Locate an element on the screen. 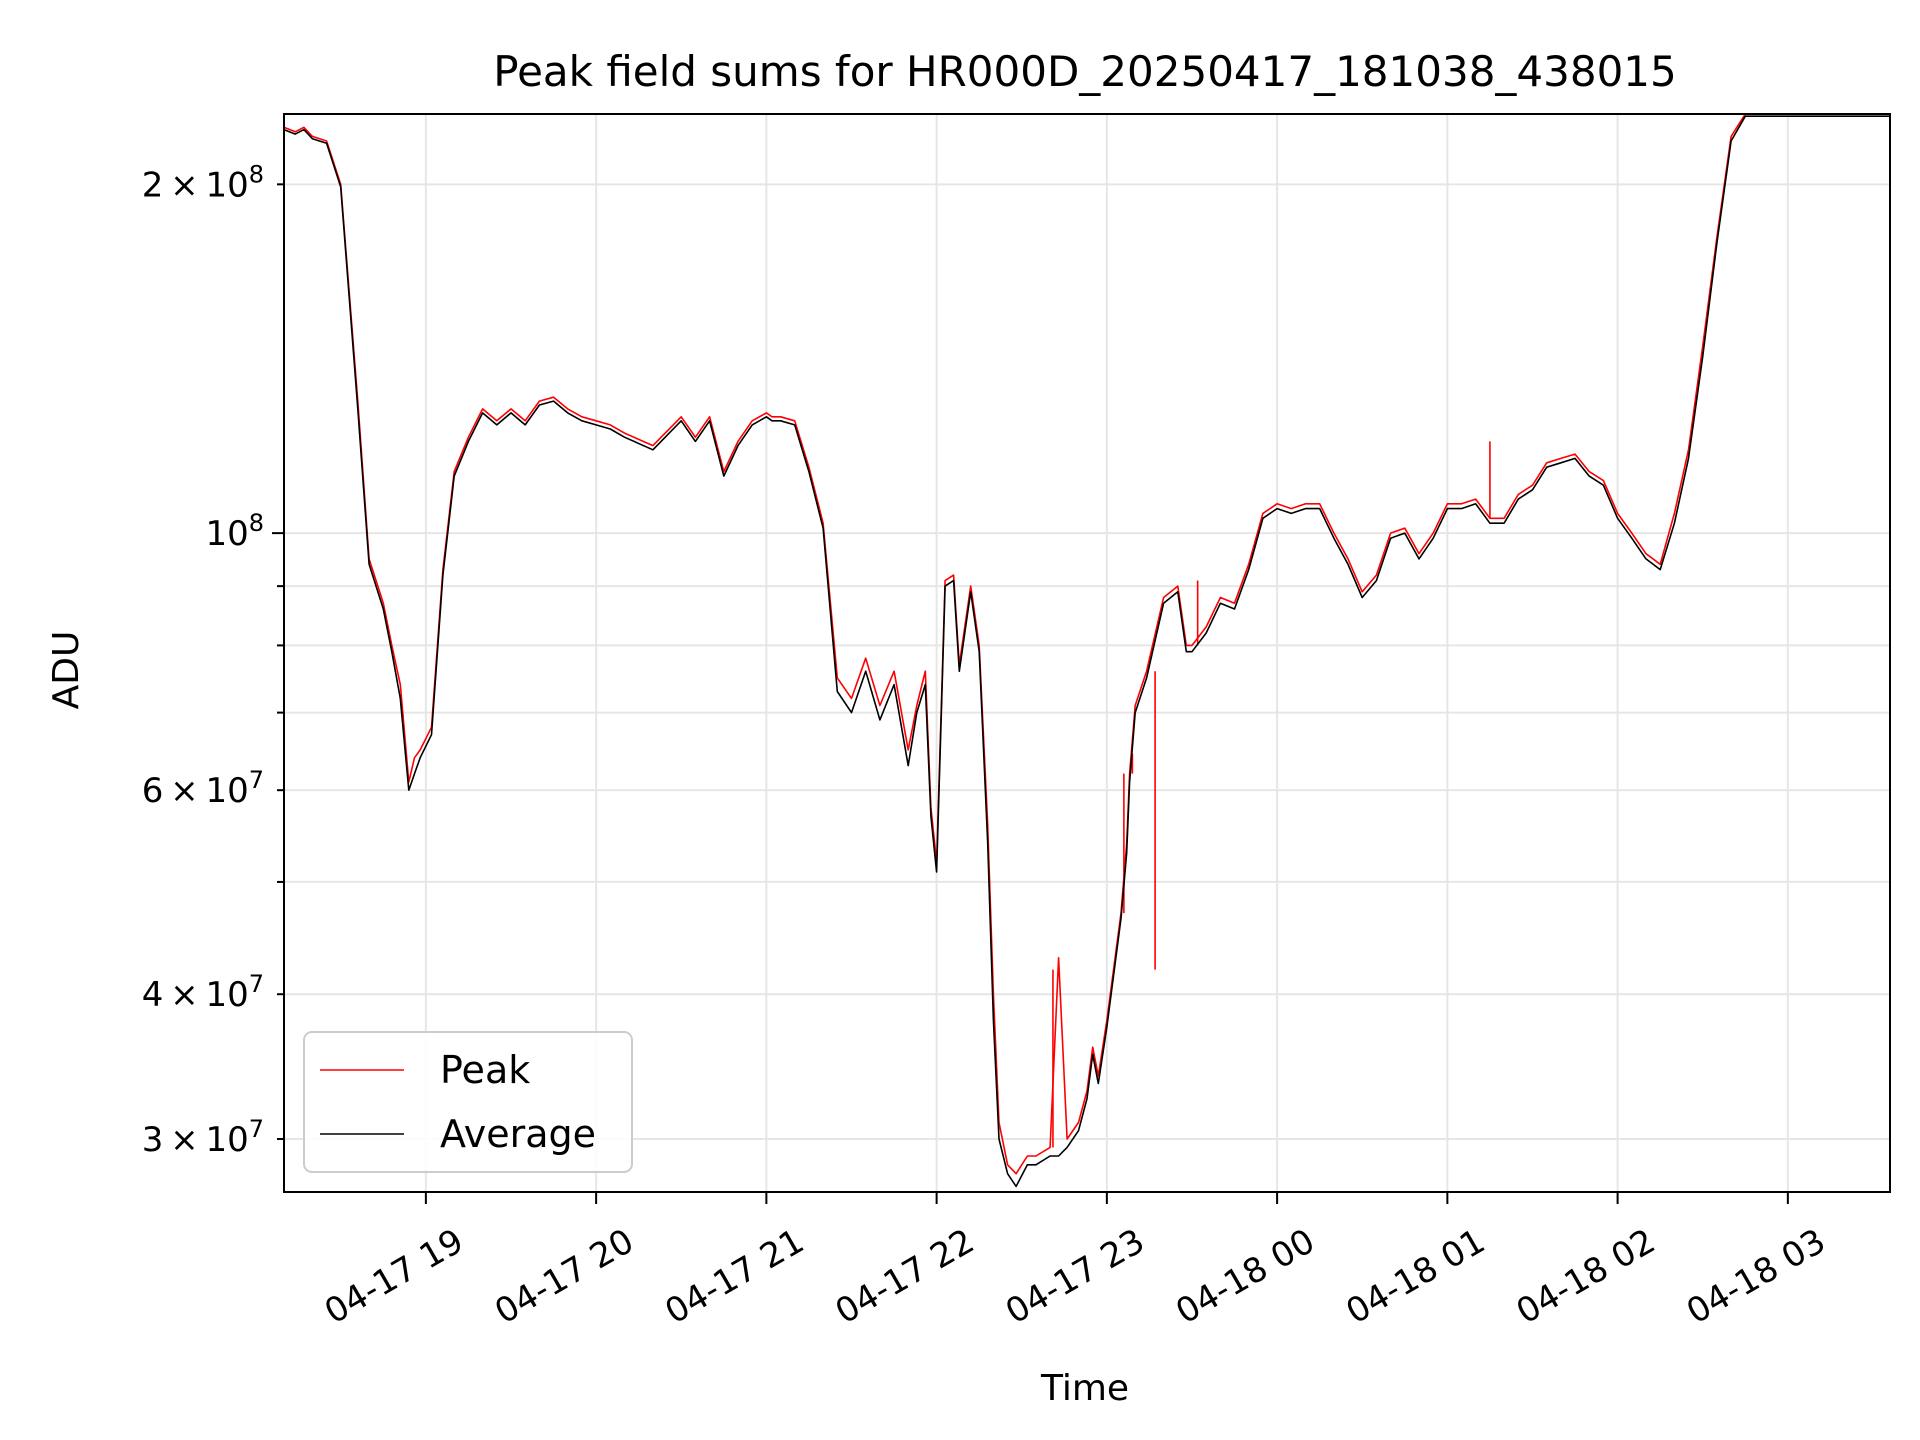 The height and width of the screenshot is (1440, 1920). y-tick-label: 4 × 107 is located at coordinates (203, 992).